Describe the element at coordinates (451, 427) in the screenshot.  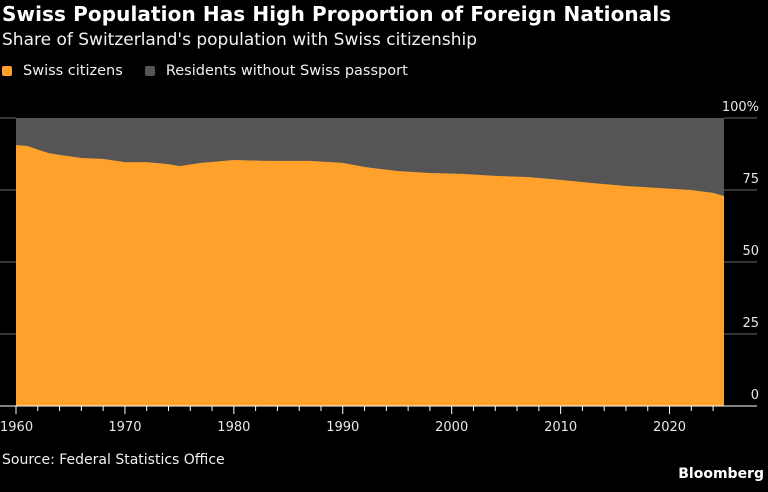
I see `x-tick-label-2000: 2000` at that location.